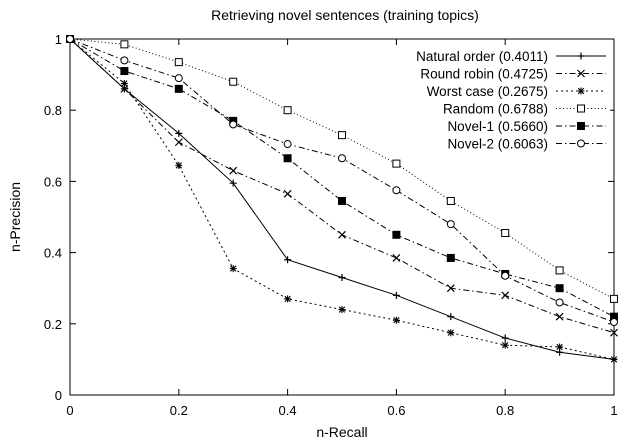  I want to click on x-tick-label: 1, so click(613, 410).